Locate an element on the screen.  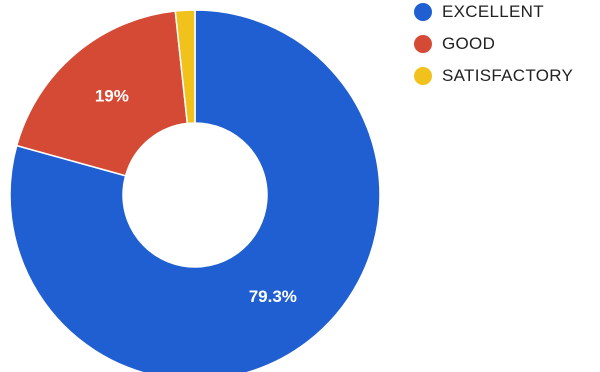
chart-legend: EXCELLENT GOOD SATISFACTORY is located at coordinates (507, 46).